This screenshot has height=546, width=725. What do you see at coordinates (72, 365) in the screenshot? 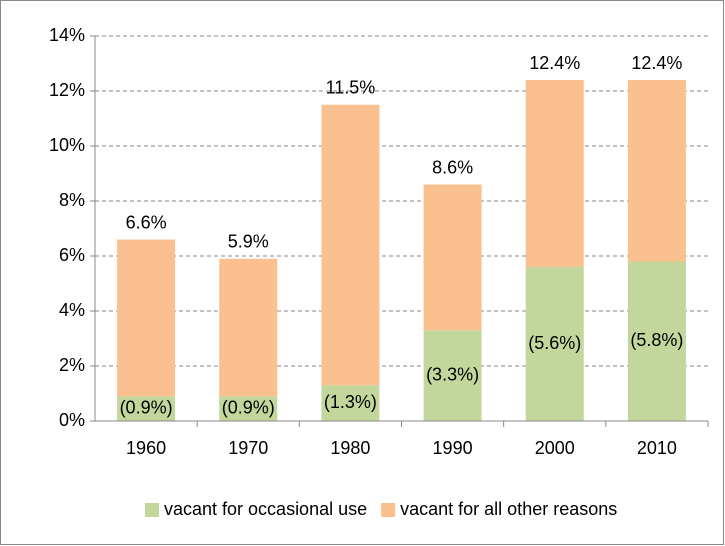
I see `y-tick-label: 2%` at bounding box center [72, 365].